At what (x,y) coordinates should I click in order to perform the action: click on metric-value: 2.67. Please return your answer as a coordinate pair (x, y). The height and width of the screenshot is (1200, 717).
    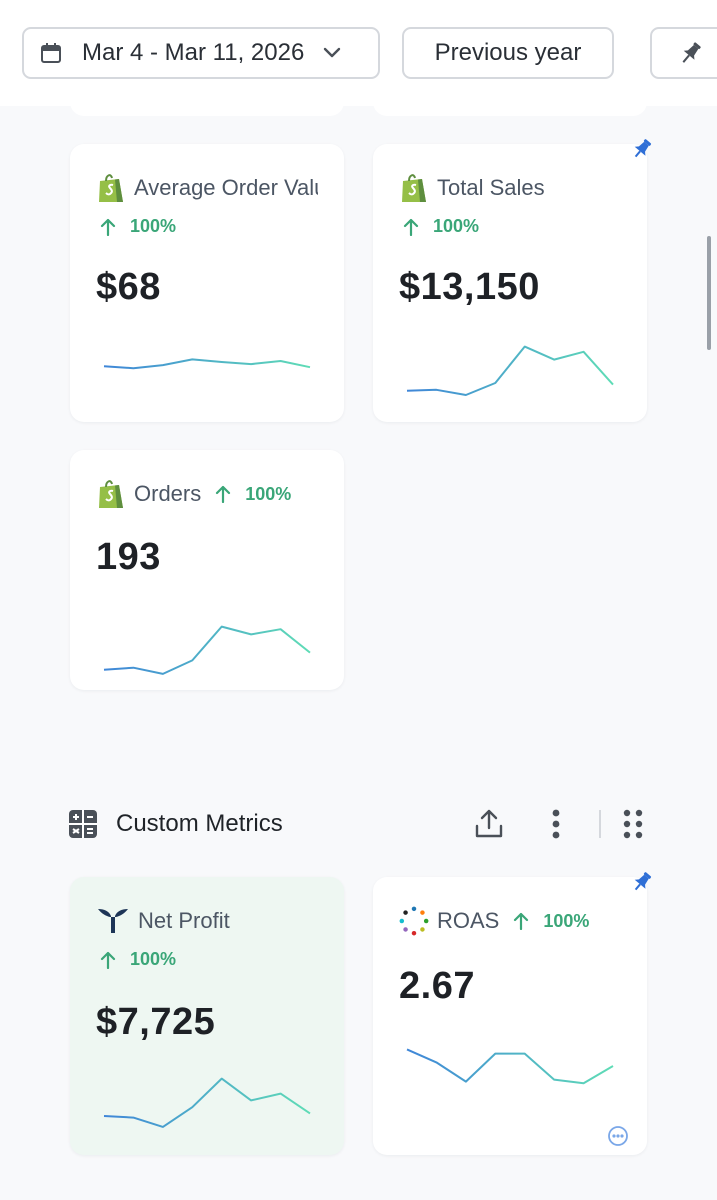
    Looking at the image, I should click on (437, 986).